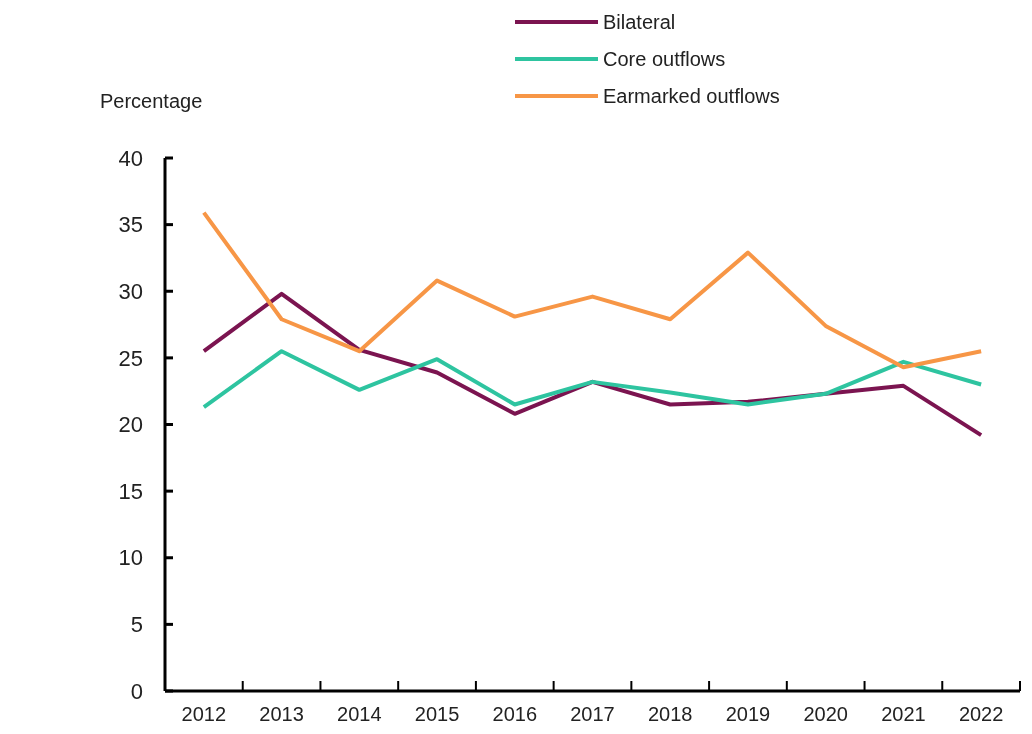 This screenshot has height=734, width=1032. I want to click on legend-label: Core outflows, so click(664, 59).